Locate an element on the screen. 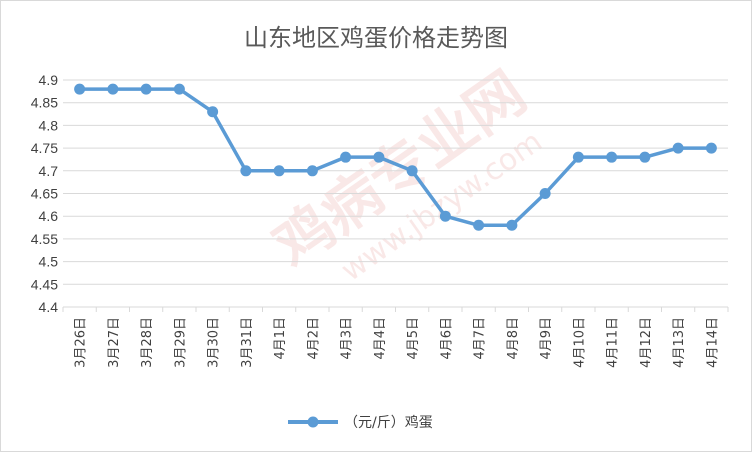  chart-title: 山东地区鸡蛋价格走势图 is located at coordinates (376, 38).